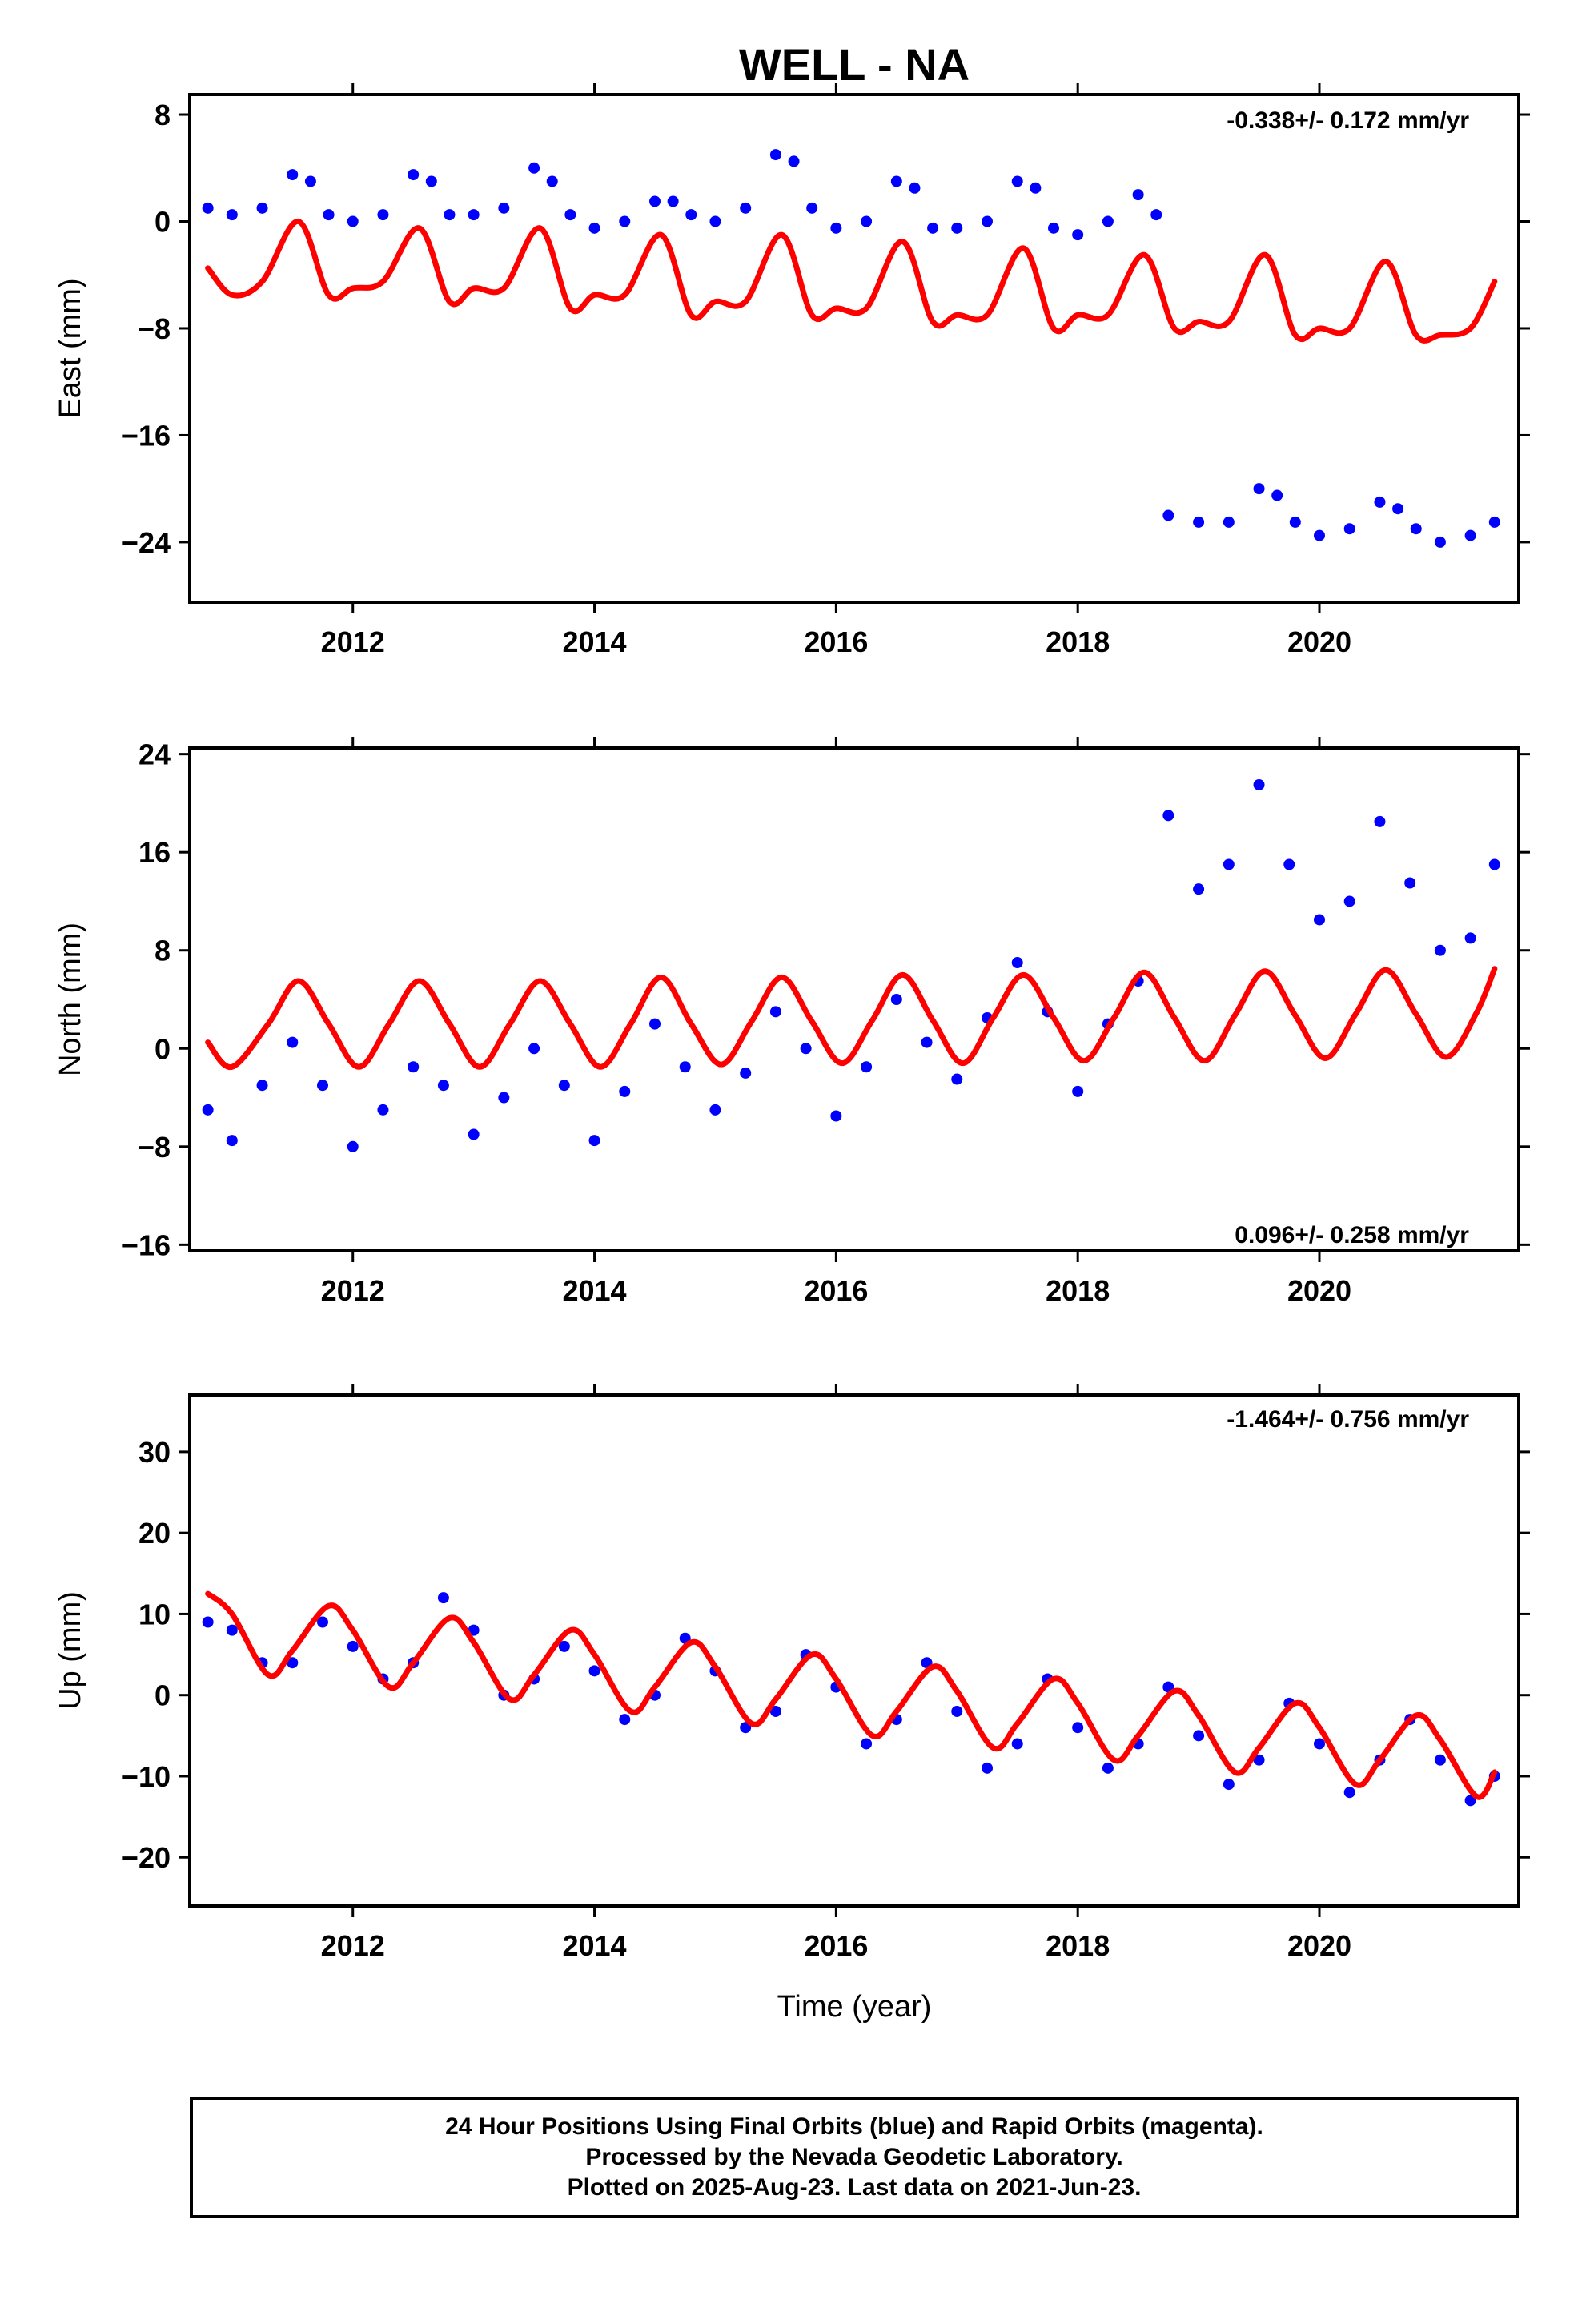 This screenshot has width=1582, height=2324. What do you see at coordinates (854, 64) in the screenshot?
I see `figure-title: WELL - NA` at bounding box center [854, 64].